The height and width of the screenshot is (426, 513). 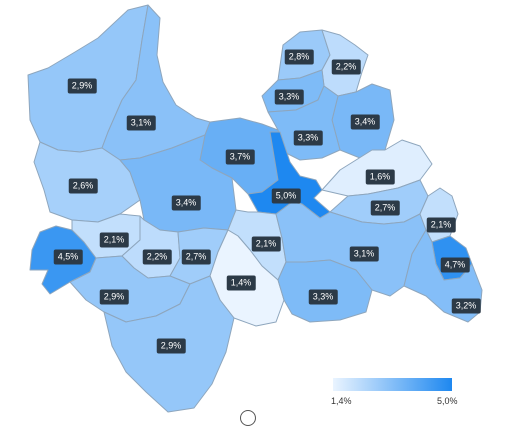 What do you see at coordinates (341, 401) in the screenshot?
I see `legend-min-label: 1,4%` at bounding box center [341, 401].